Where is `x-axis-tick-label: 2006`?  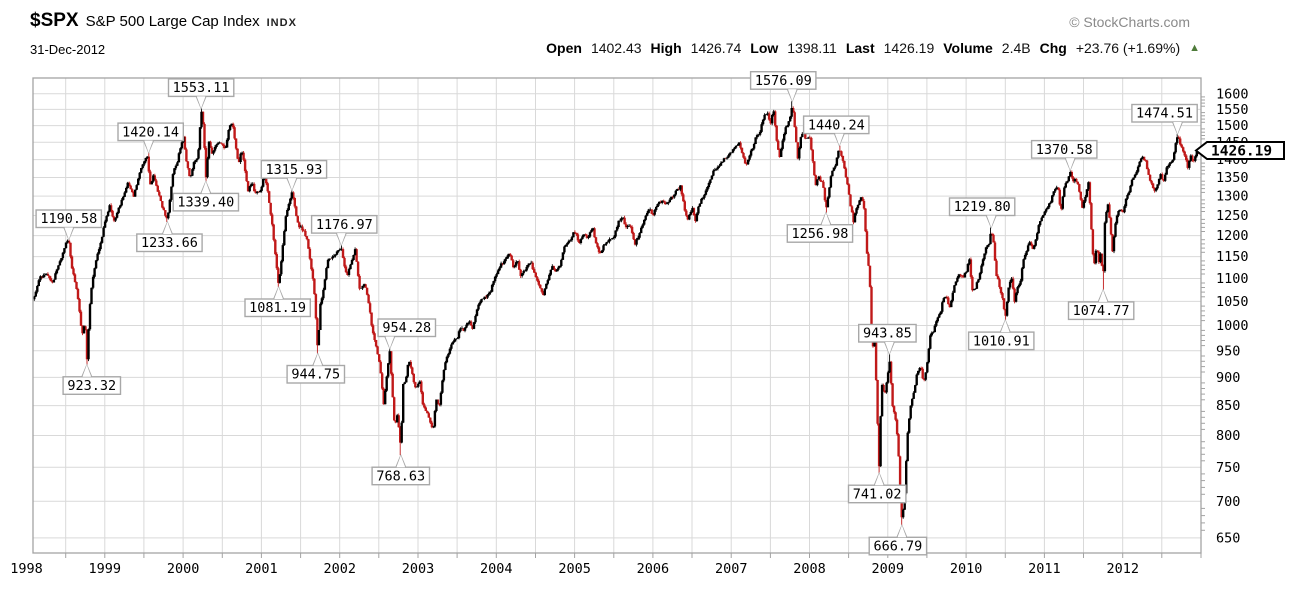
x-axis-tick-label: 2006 is located at coordinates (653, 569).